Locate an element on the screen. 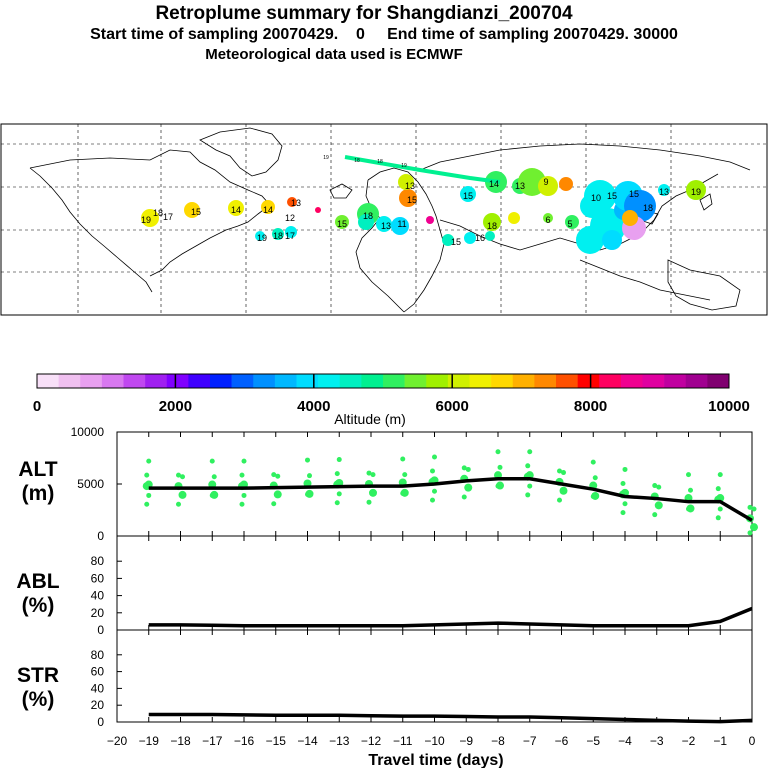  plume-age-label-33: 18 is located at coordinates (357, 161).